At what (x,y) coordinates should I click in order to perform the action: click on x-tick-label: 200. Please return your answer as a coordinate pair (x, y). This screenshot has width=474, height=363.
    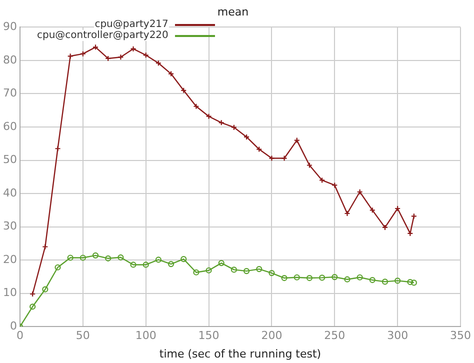
    Looking at the image, I should click on (271, 335).